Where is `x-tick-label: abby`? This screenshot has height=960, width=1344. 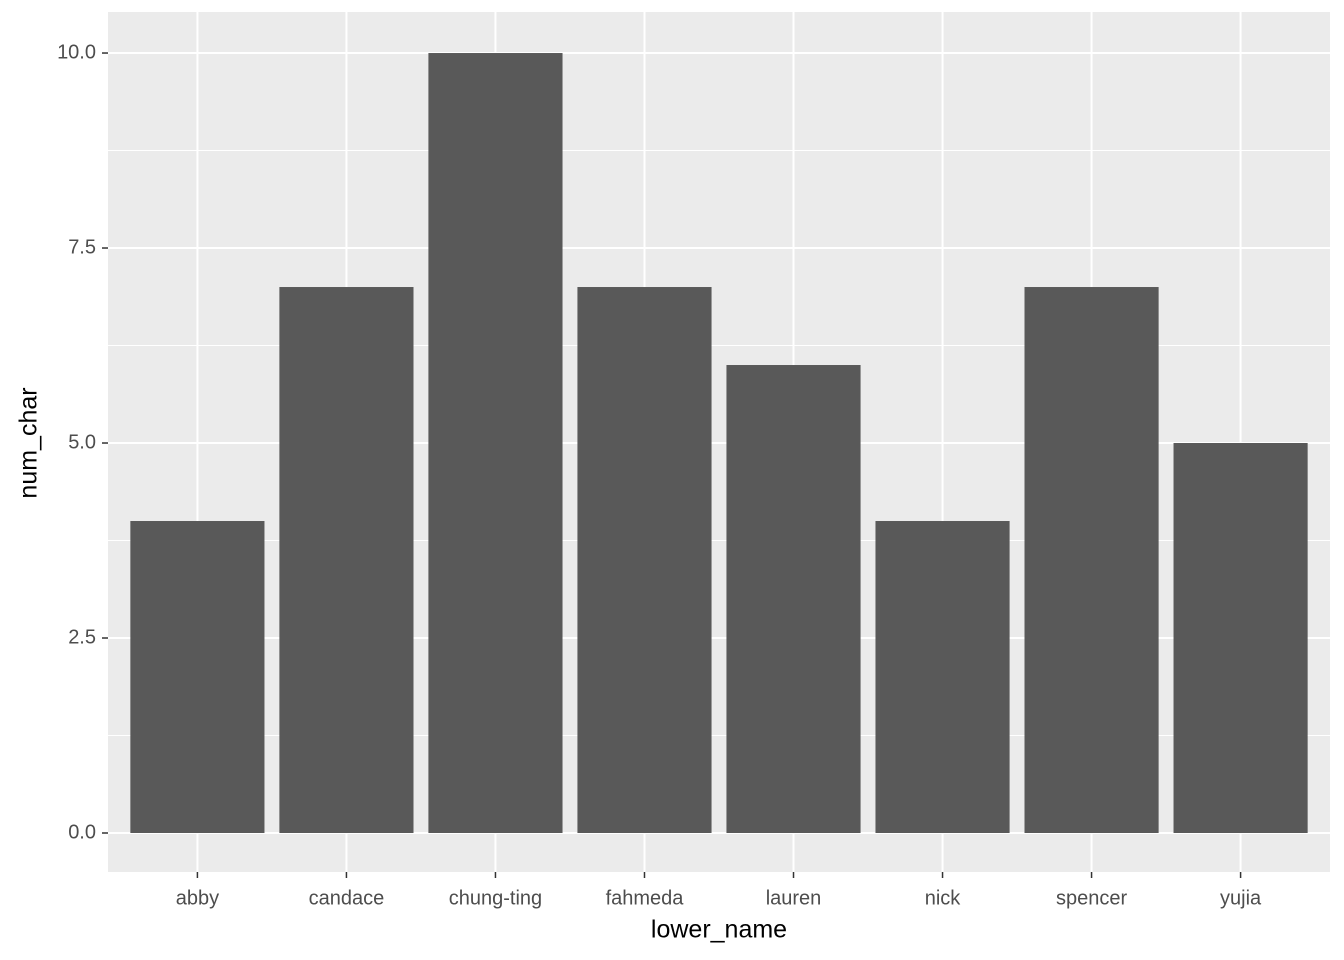
x-tick-label: abby is located at coordinates (197, 898).